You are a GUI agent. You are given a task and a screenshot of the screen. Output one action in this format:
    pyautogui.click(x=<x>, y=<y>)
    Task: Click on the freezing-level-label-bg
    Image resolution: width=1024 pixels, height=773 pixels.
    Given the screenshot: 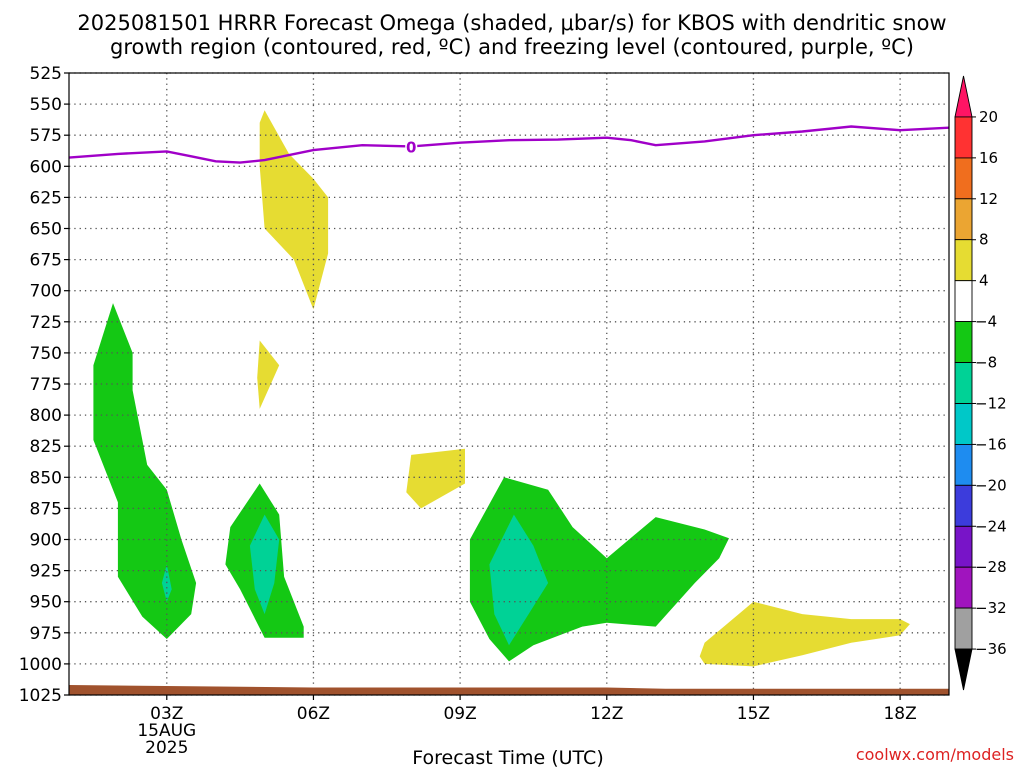 What is the action you would take?
    pyautogui.click(x=411, y=146)
    